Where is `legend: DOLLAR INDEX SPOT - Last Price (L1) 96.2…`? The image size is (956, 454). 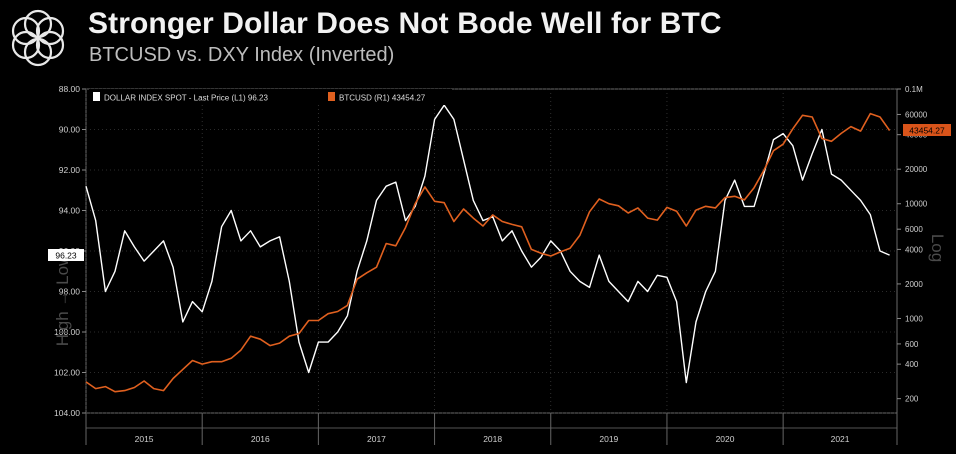 legend: DOLLAR INDEX SPOT - Last Price (L1) 96.2… is located at coordinates (270, 97).